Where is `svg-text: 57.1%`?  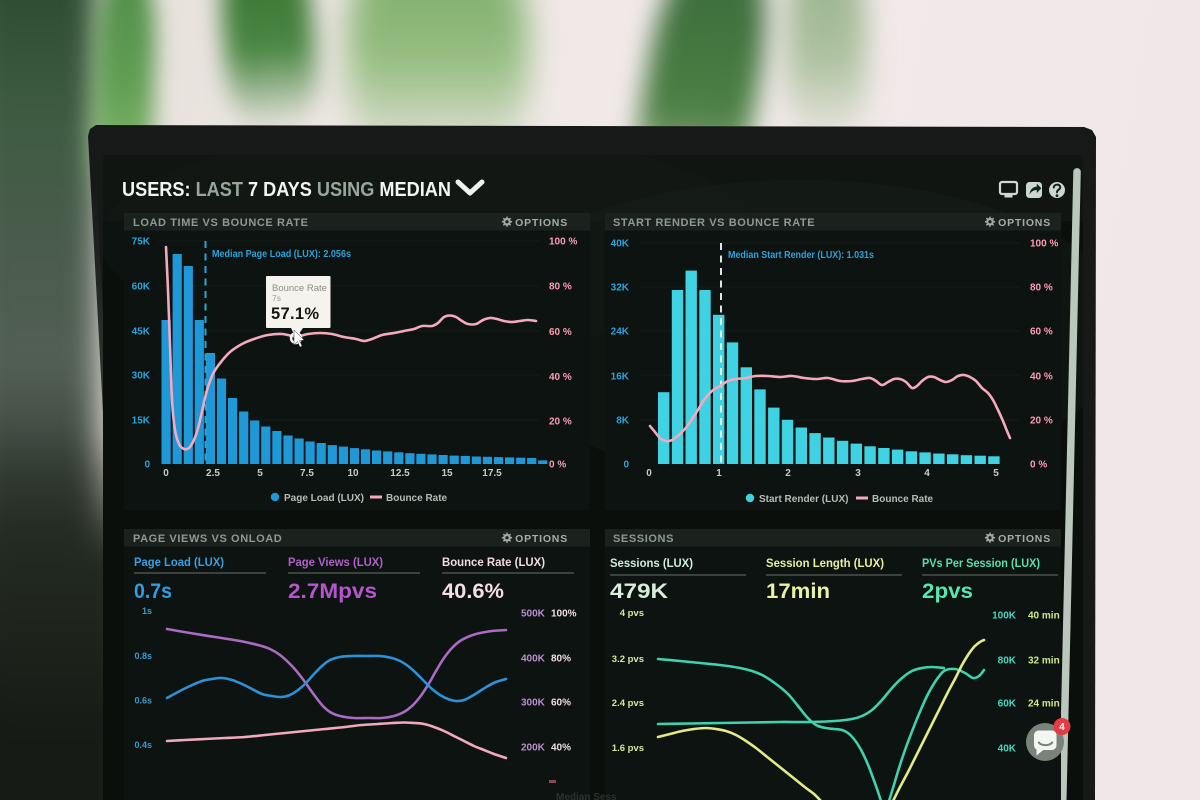
svg-text: 57.1% is located at coordinates (295, 314).